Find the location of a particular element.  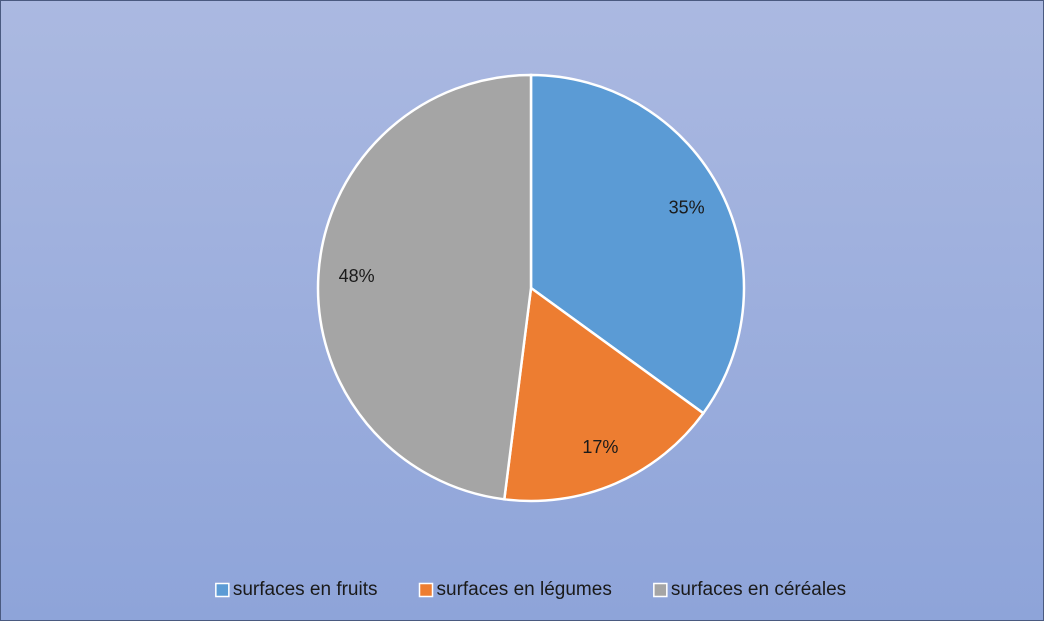

legend-label: surfaces en légumes is located at coordinates (524, 589).